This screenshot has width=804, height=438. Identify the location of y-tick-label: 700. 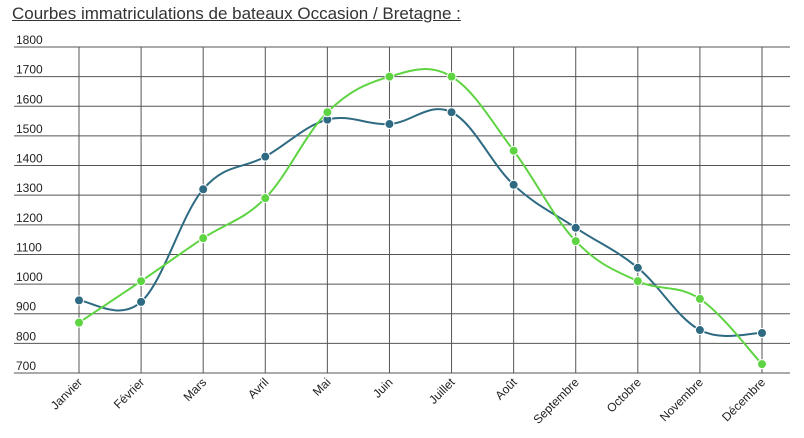
(26, 366).